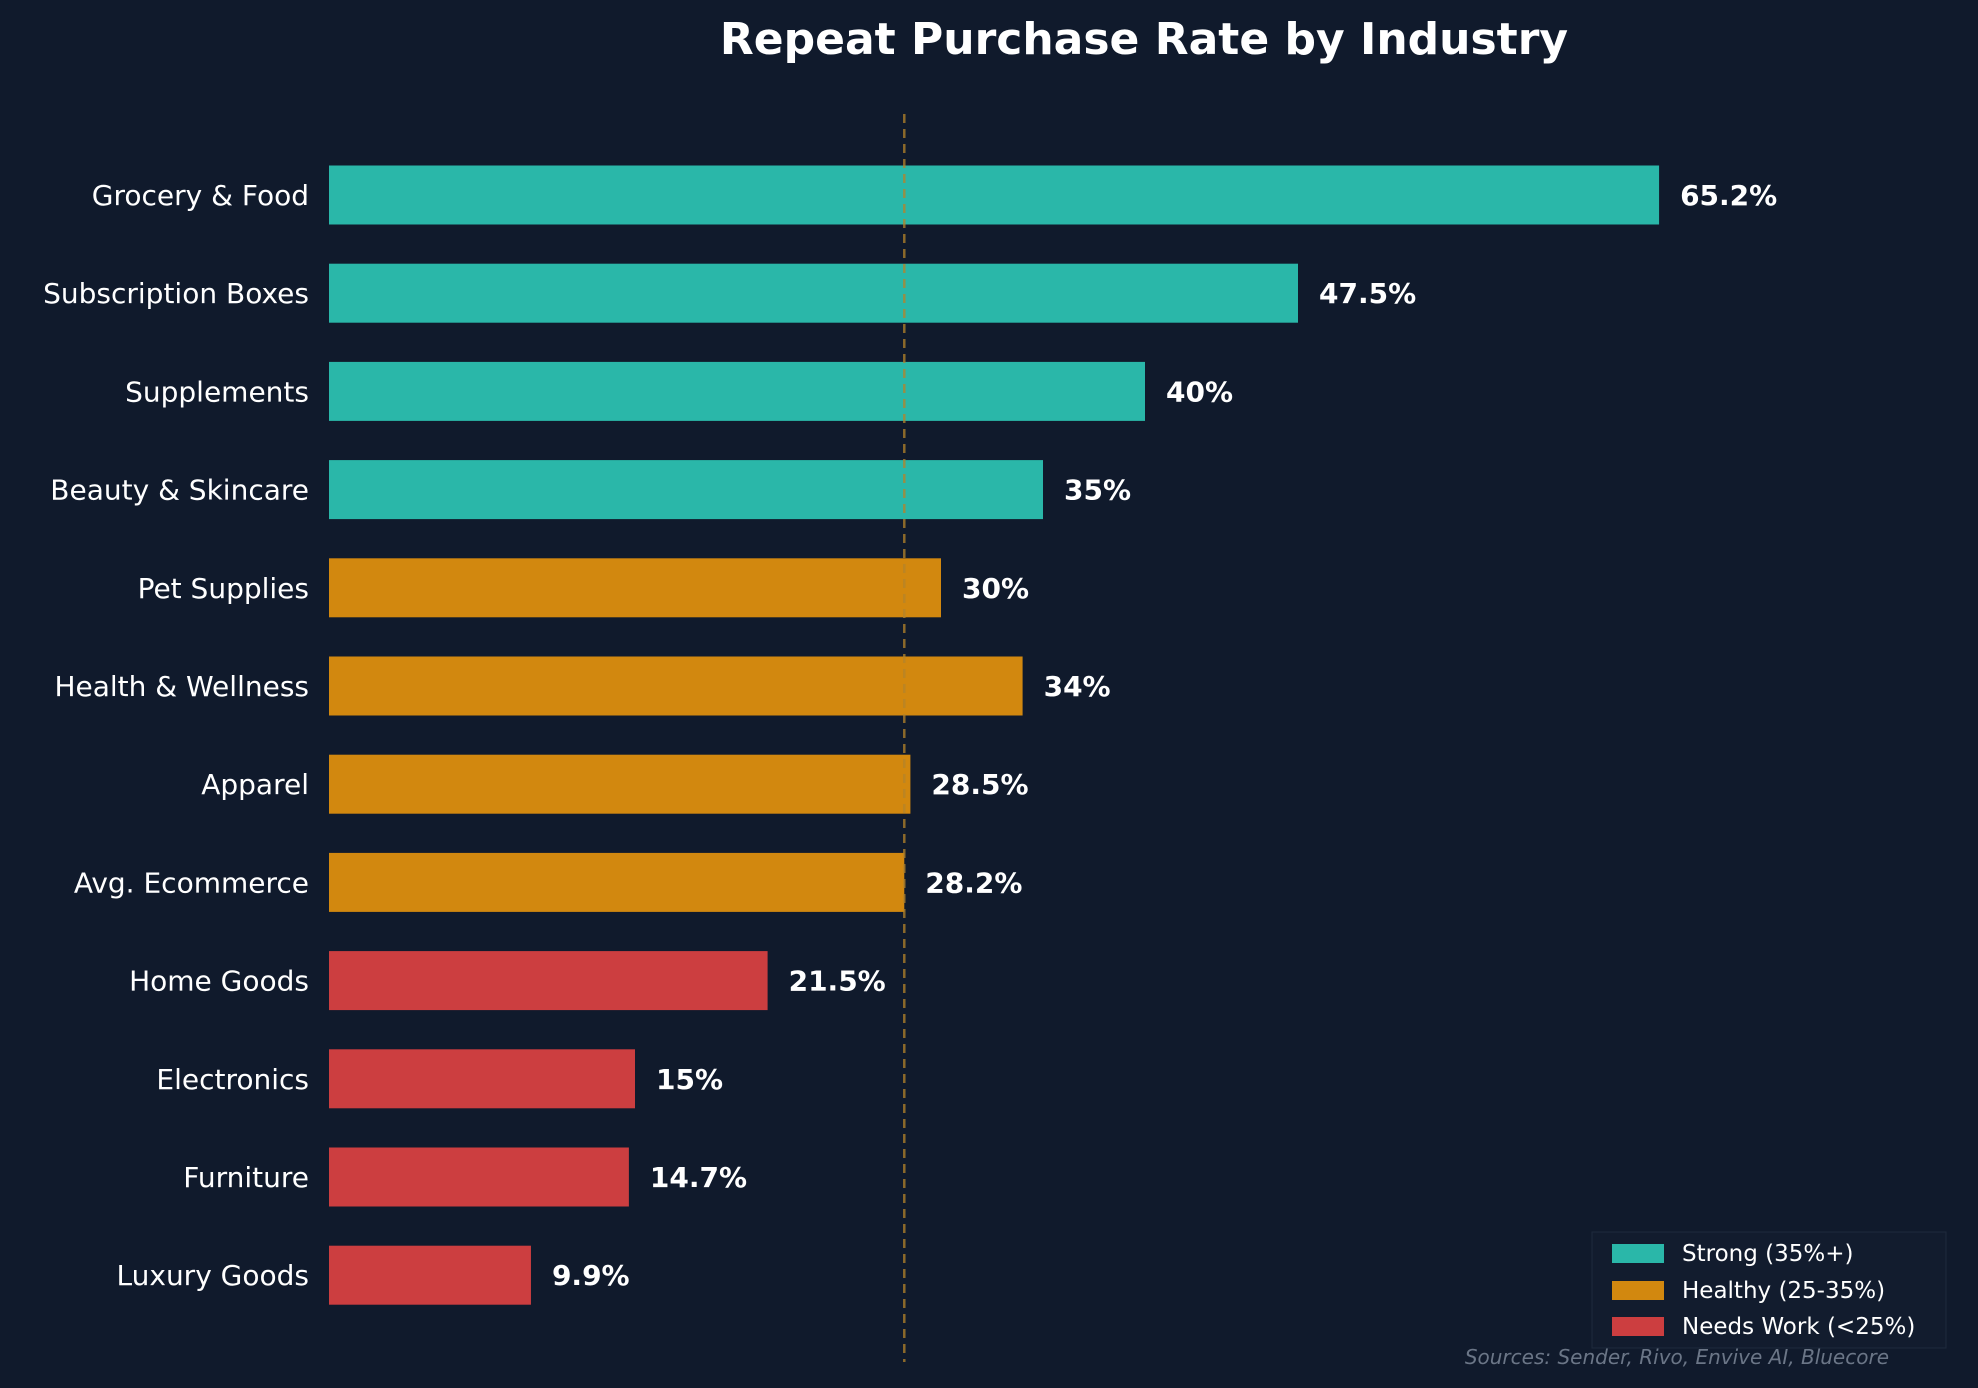  I want to click on value-label: 40%, so click(1199, 391).